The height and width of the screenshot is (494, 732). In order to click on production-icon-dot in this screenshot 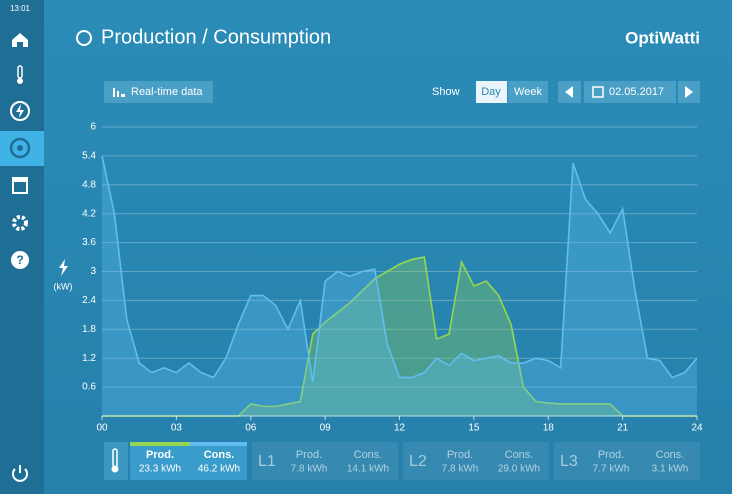, I will do `click(20, 148)`.